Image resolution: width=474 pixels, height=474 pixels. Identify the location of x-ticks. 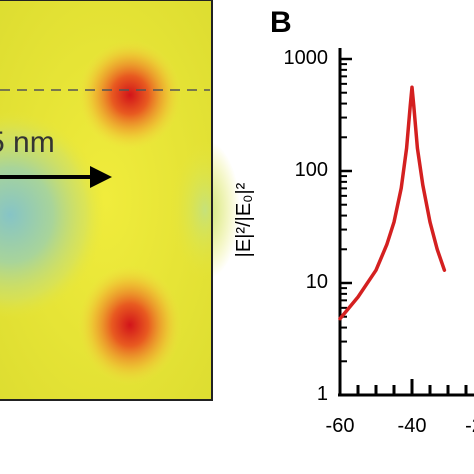
(403, 387).